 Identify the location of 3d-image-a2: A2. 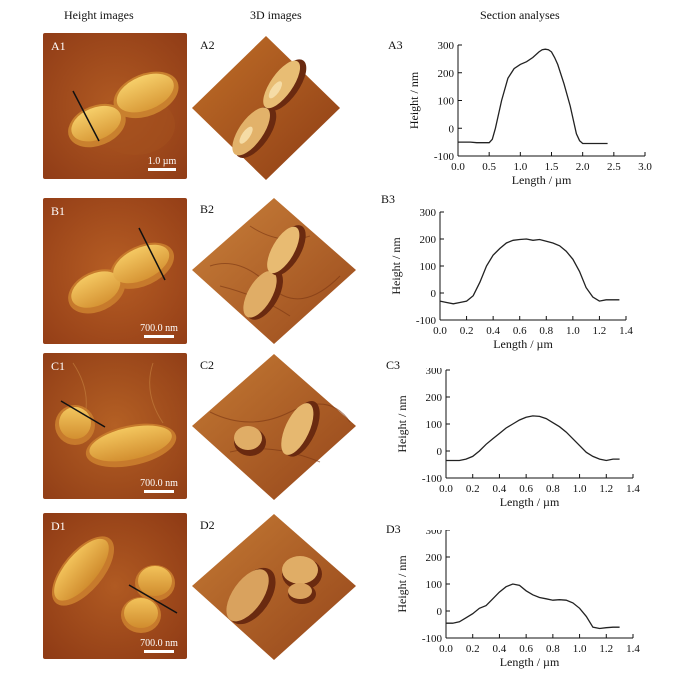
(266, 107).